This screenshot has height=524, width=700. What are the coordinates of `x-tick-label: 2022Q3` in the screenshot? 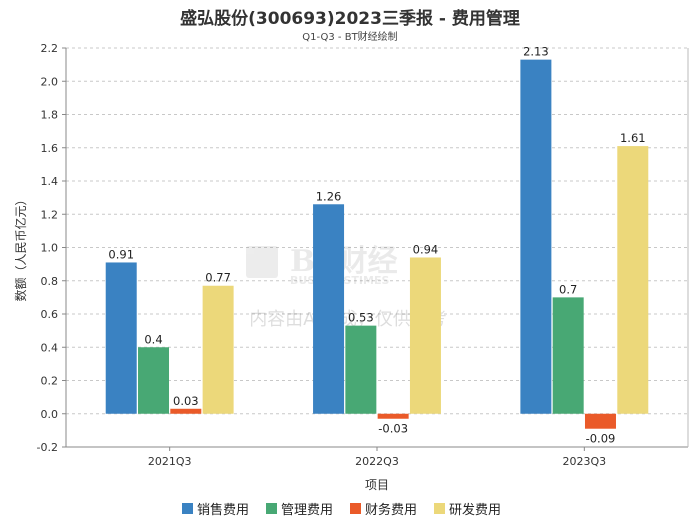 It's located at (377, 461).